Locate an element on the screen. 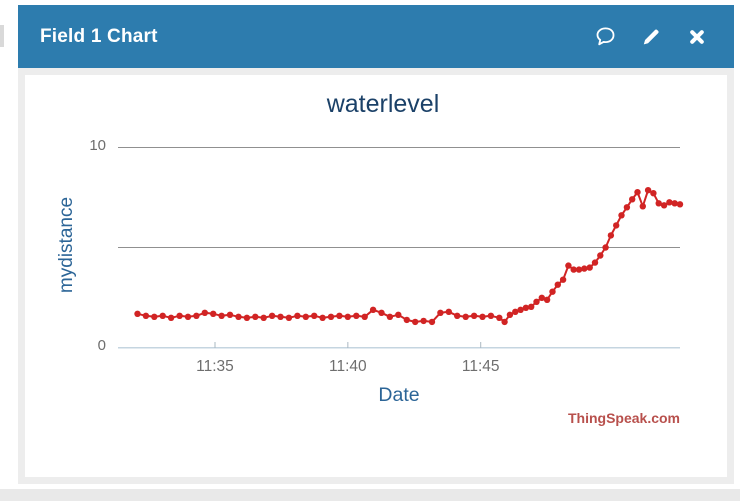  widget-title: Field 1 Chart is located at coordinates (99, 36).